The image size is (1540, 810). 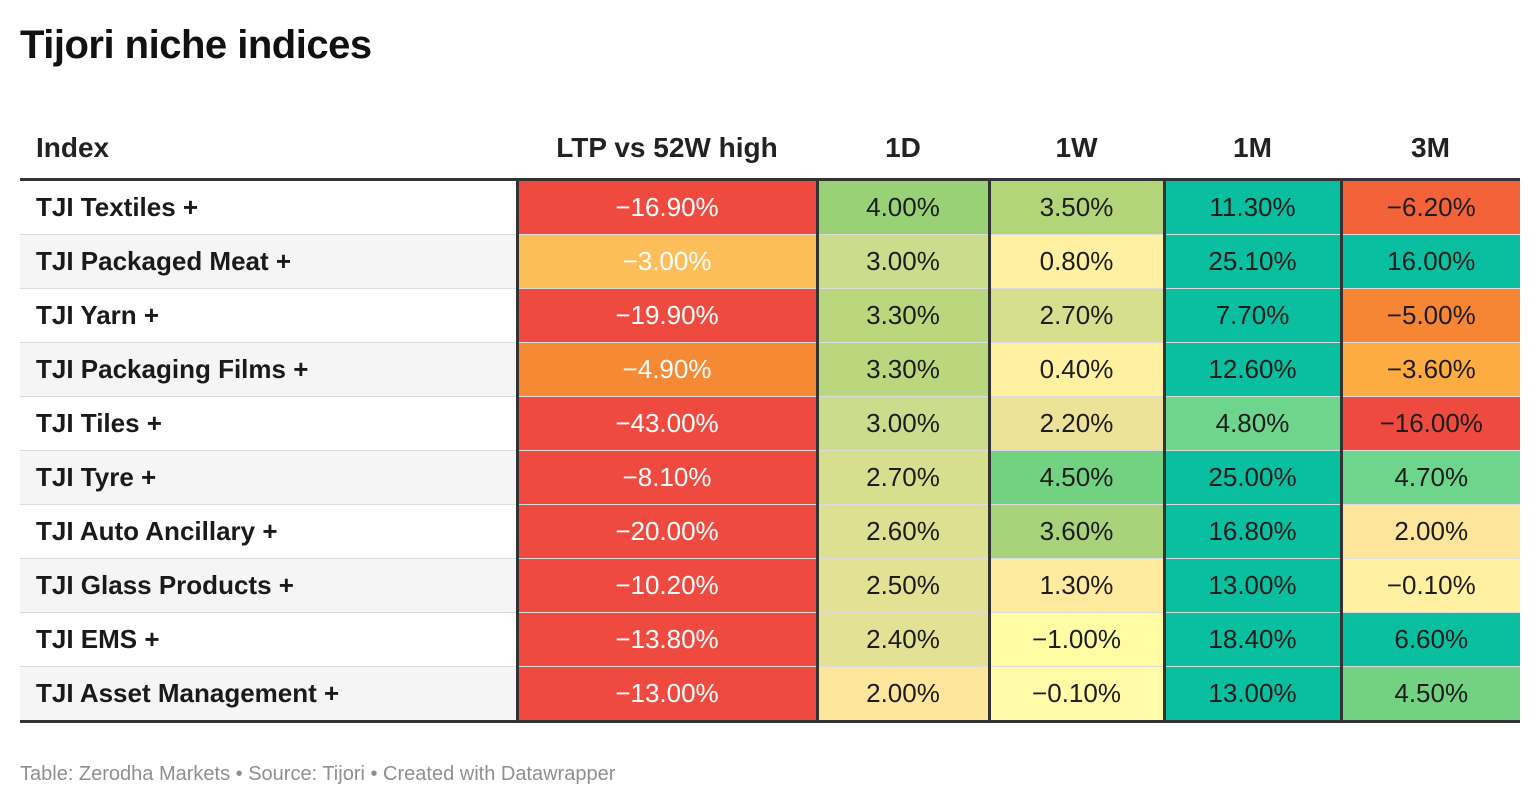 What do you see at coordinates (1075, 207) in the screenshot?
I see `value-cell-1w: 3.50%` at bounding box center [1075, 207].